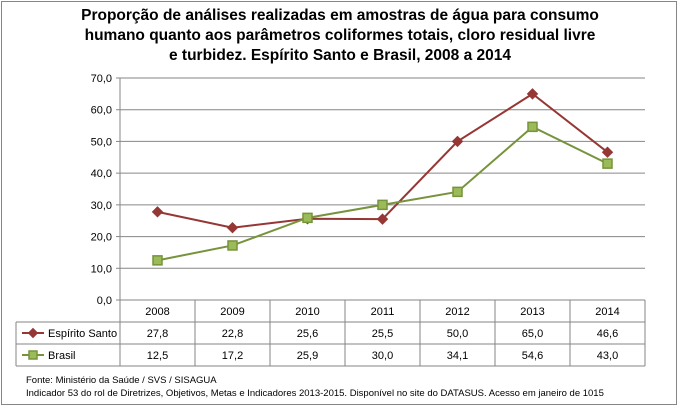 The height and width of the screenshot is (408, 680). What do you see at coordinates (157, 334) in the screenshot?
I see `table-value-espirito-santo: 27,8` at bounding box center [157, 334].